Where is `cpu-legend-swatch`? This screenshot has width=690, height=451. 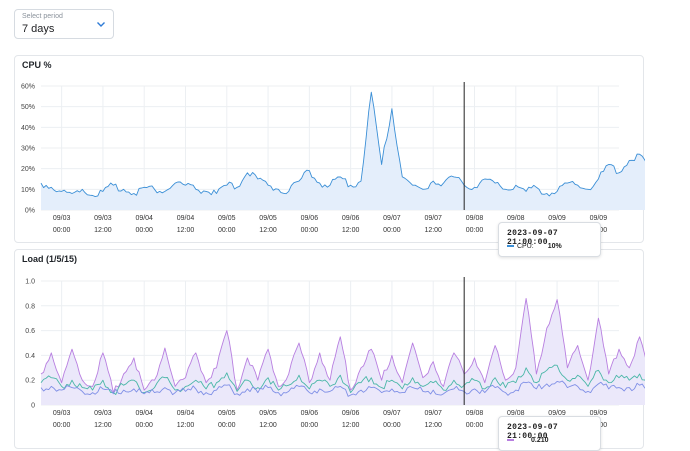 cpu-legend-swatch is located at coordinates (510, 246).